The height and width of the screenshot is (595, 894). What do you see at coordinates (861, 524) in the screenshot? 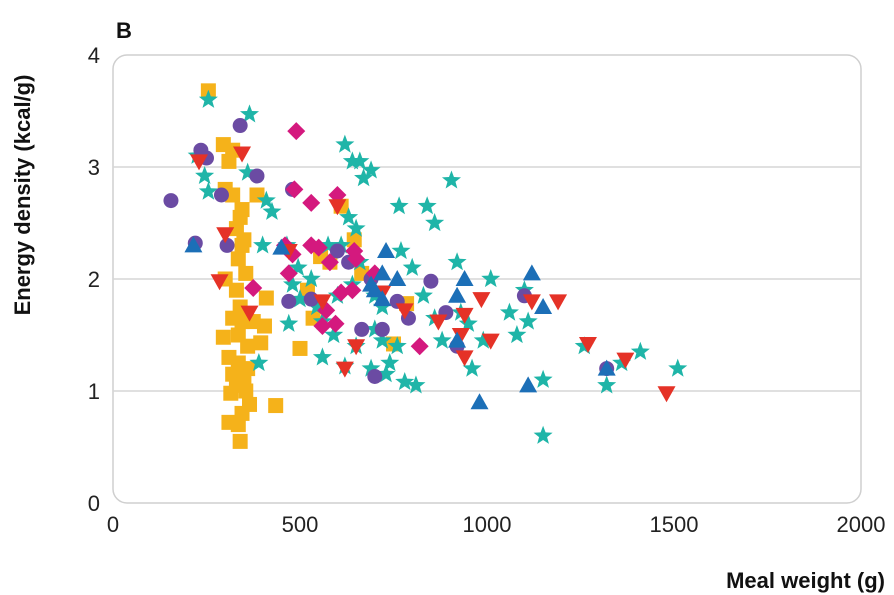
I see `x-tick-label: 2000` at bounding box center [861, 524].